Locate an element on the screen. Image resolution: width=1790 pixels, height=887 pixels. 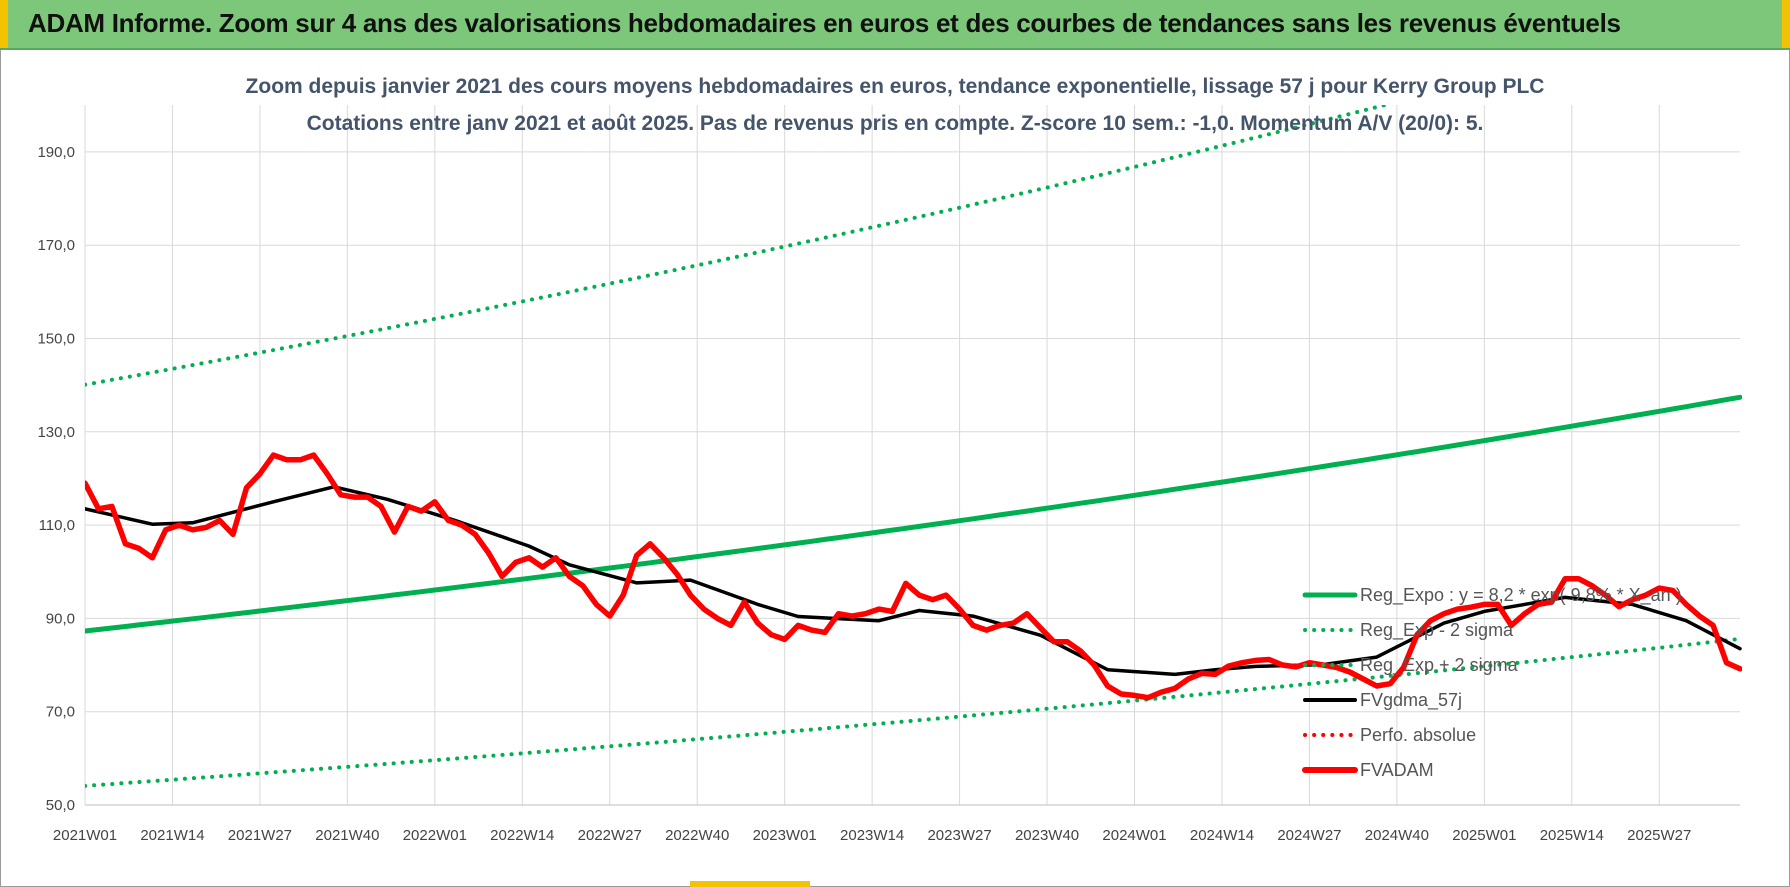
x-tick-label: 2022W27 is located at coordinates (610, 835).